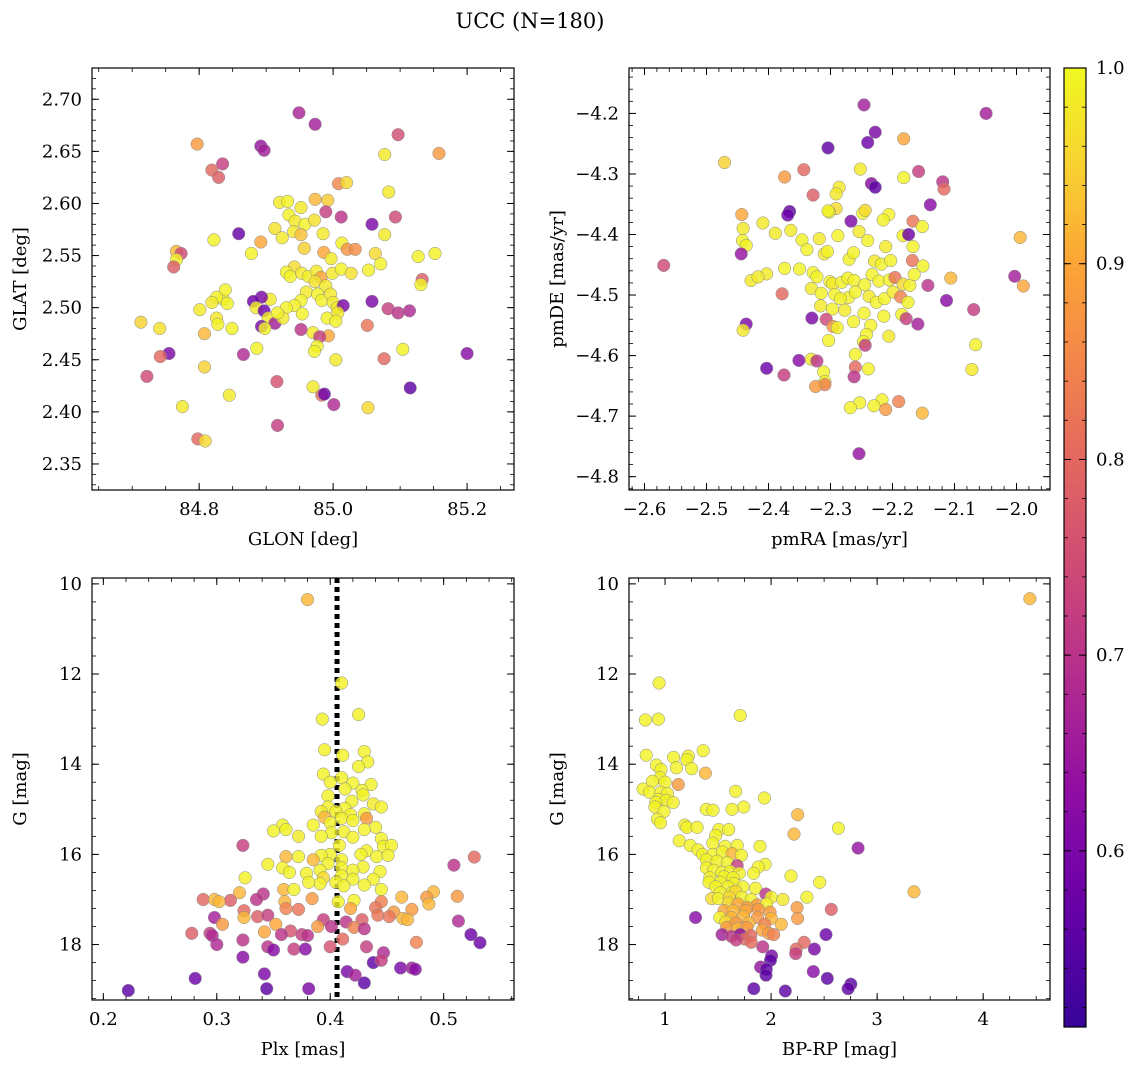  Describe the element at coordinates (467, 509) in the screenshot. I see `x-tick-label: 85.2` at that location.